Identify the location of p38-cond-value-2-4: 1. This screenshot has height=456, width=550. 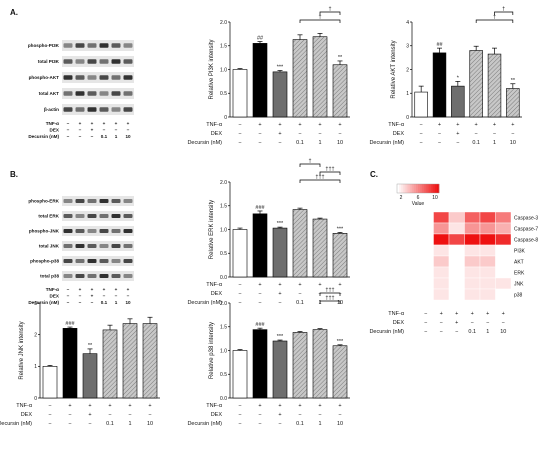
(319, 424).